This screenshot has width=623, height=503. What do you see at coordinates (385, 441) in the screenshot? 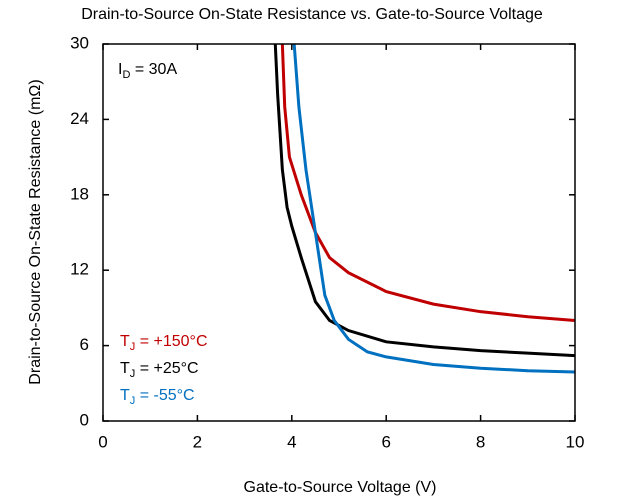
I see `x-tick-label: 6` at bounding box center [385, 441].